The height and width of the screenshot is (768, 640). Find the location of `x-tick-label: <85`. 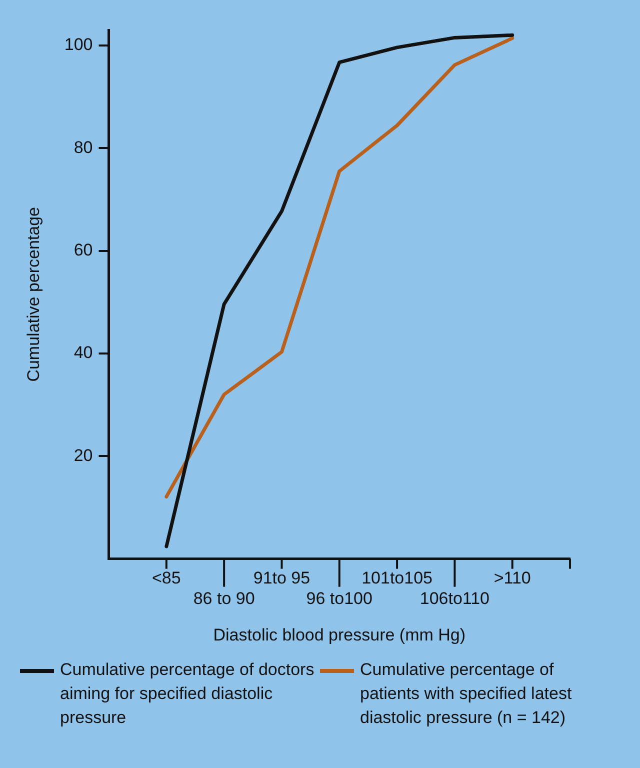

x-tick-label: <85 is located at coordinates (166, 578).